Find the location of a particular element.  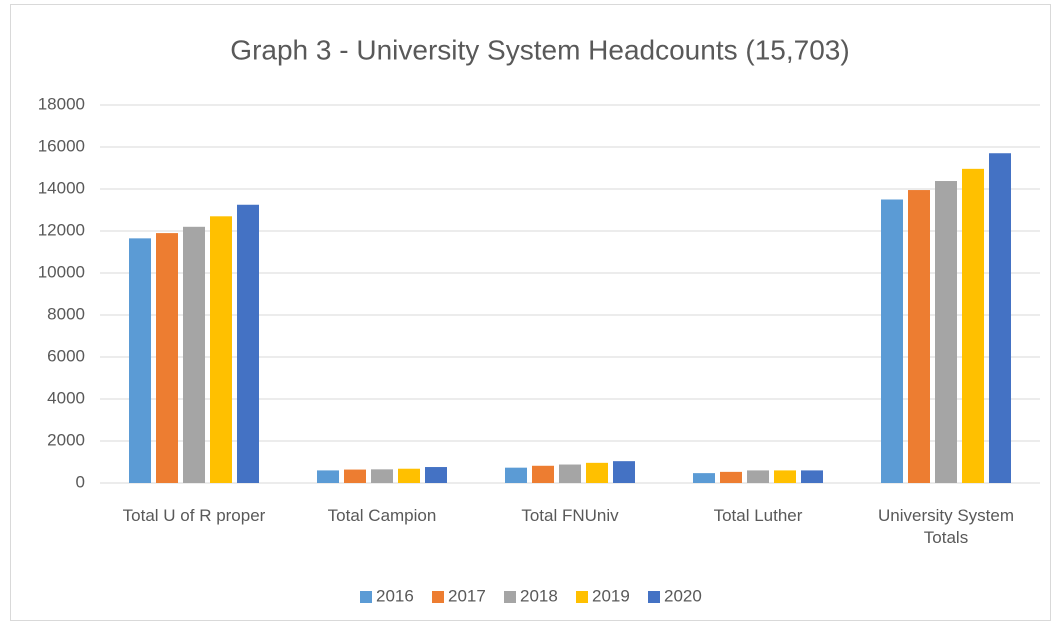

legend-label: 2016 is located at coordinates (395, 595).